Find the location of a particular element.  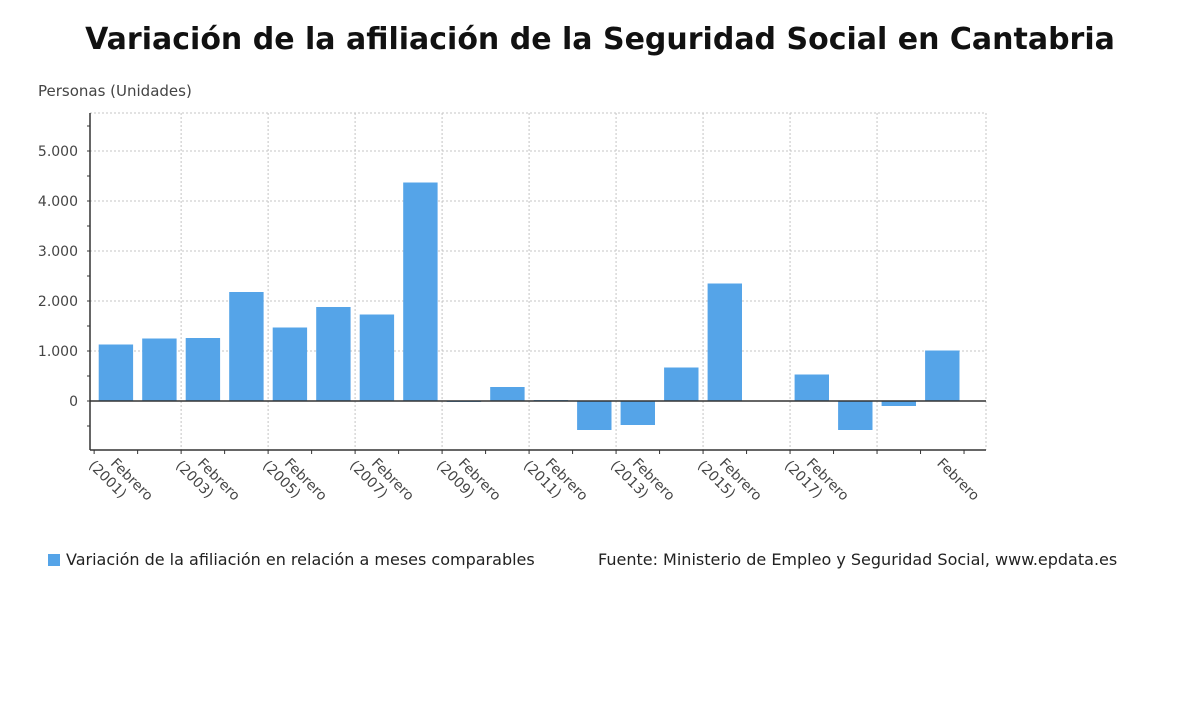

y-axis-label: Personas (Unidades) is located at coordinates (115, 91).